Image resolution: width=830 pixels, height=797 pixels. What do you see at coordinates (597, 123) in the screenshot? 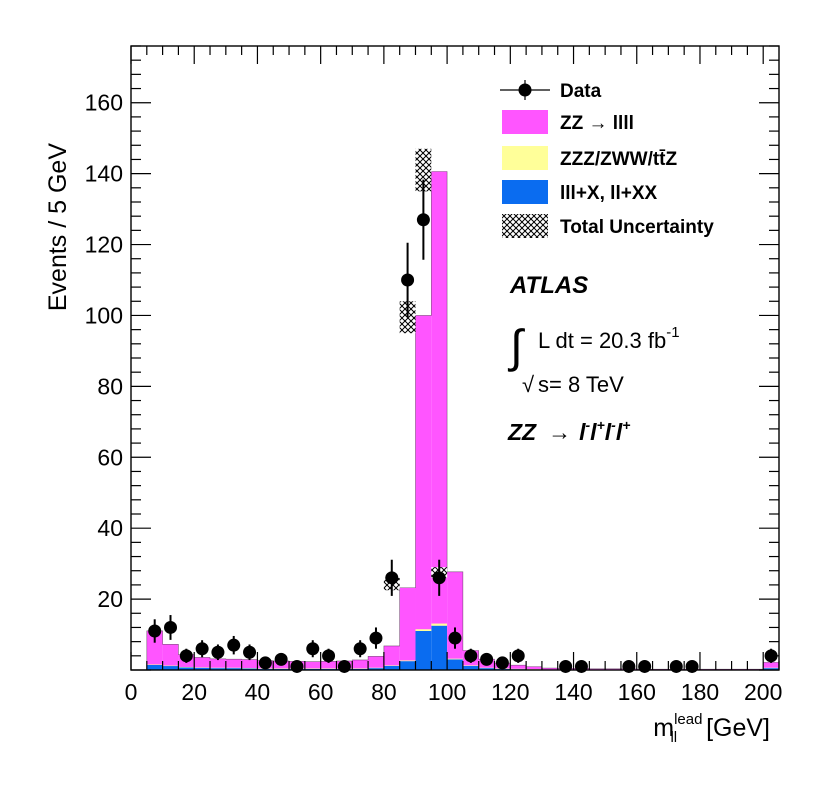
I see `legend-label-zz: ZZ → llll` at bounding box center [597, 123].